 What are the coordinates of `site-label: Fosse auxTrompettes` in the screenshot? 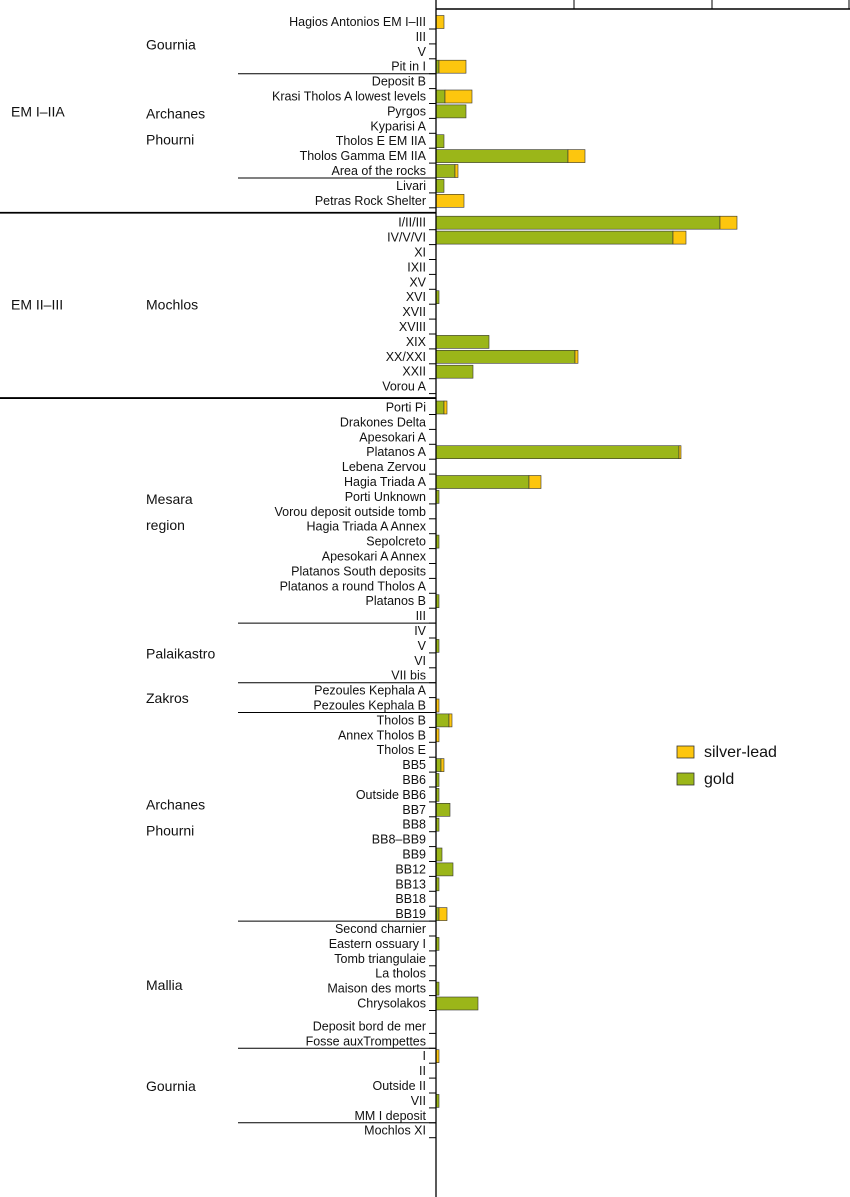 It's located at (366, 1041).